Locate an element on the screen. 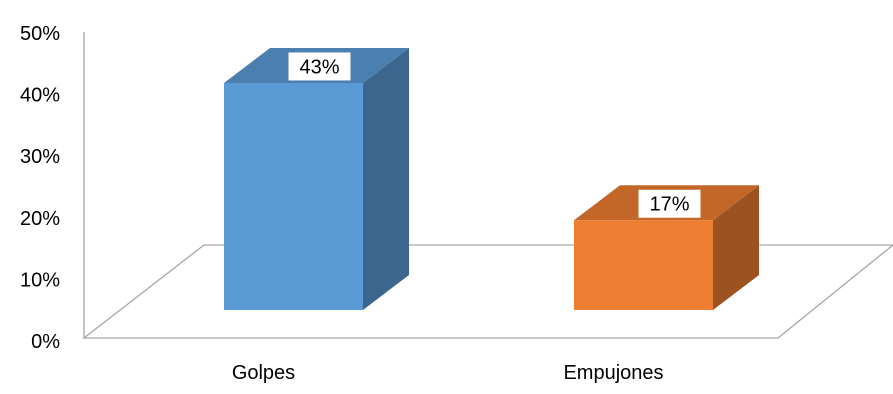 The width and height of the screenshot is (893, 394). data-label: 43% is located at coordinates (319, 67).